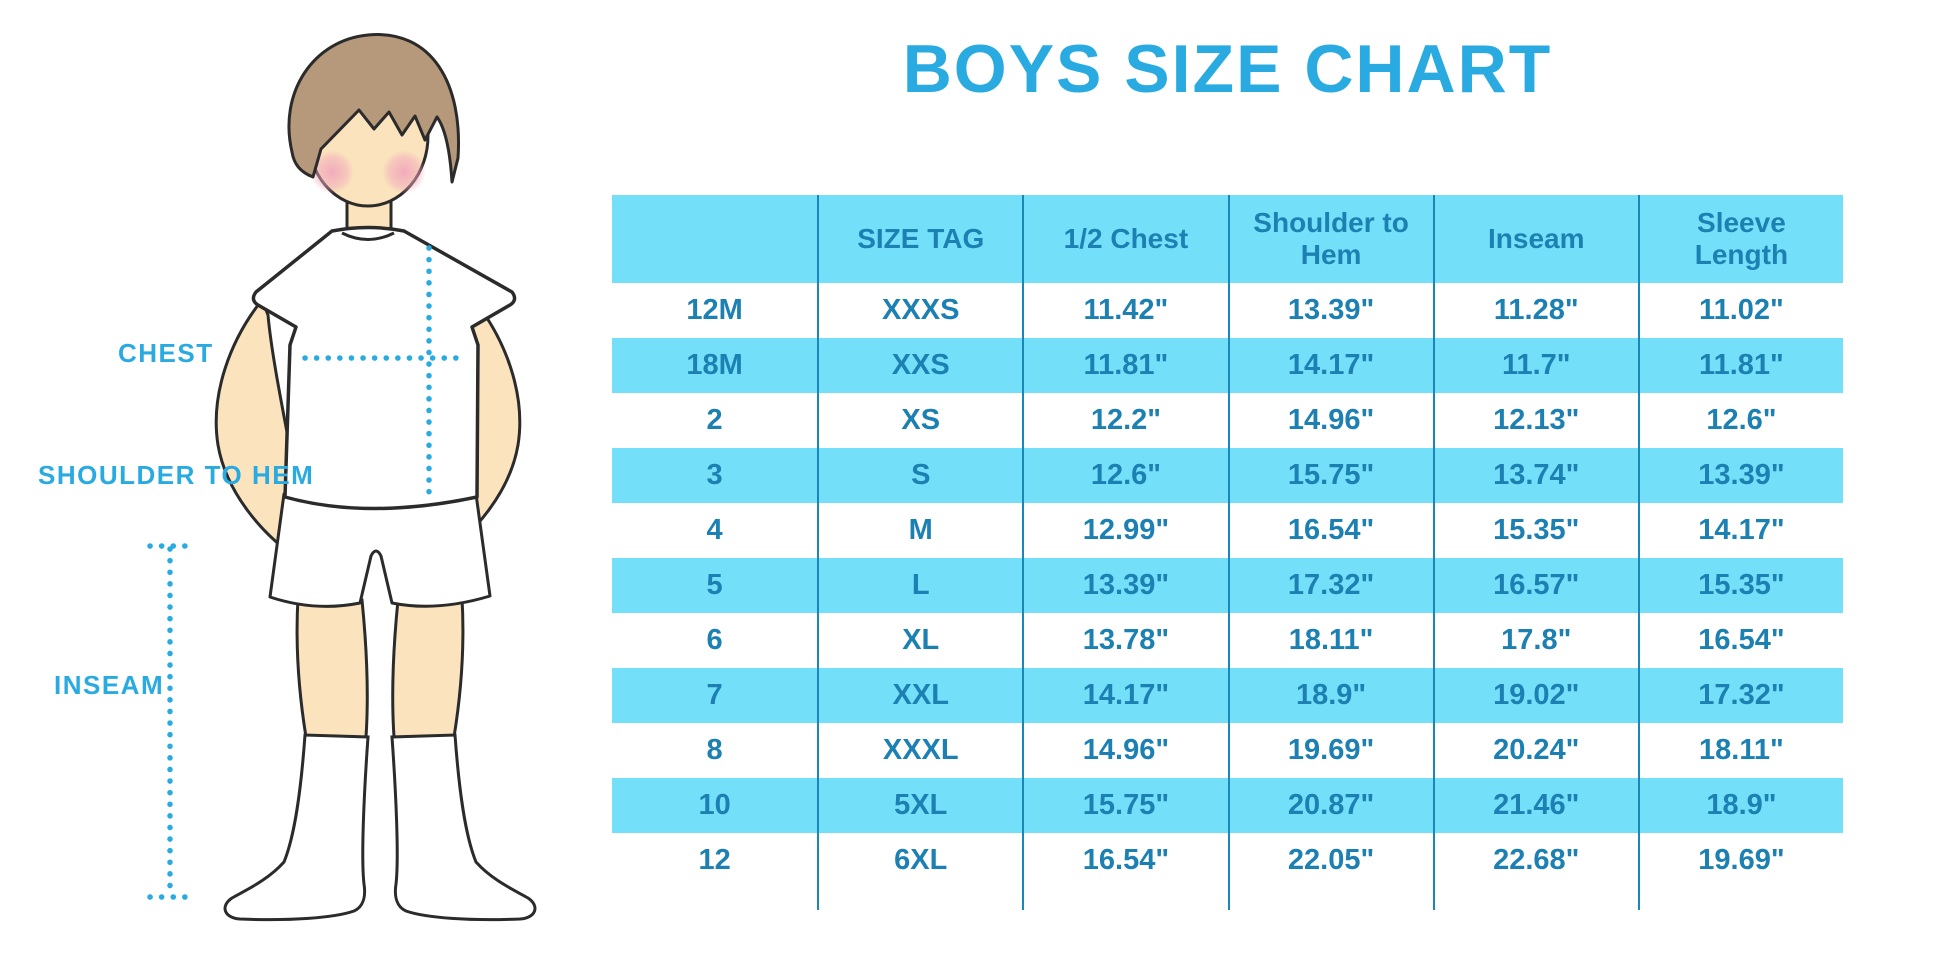 This screenshot has height=973, width=1946. I want to click on cell-sleeve-length: 11.02", so click(1740, 310).